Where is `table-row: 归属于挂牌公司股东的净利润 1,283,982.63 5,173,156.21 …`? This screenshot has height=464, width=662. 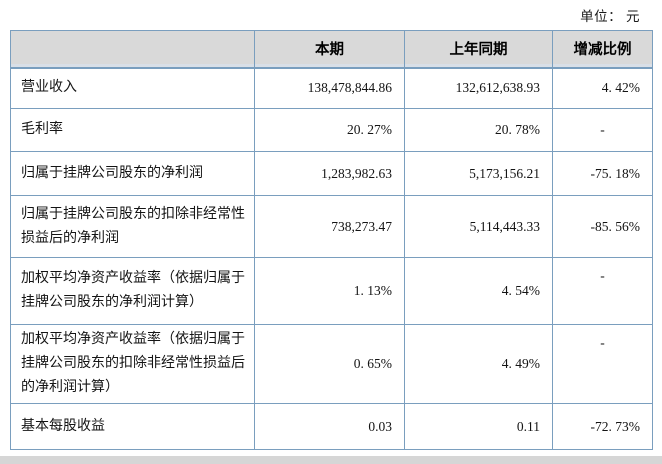 table-row: 归属于挂牌公司股东的净利润 1,283,982.63 5,173,156.21 … is located at coordinates (331, 173).